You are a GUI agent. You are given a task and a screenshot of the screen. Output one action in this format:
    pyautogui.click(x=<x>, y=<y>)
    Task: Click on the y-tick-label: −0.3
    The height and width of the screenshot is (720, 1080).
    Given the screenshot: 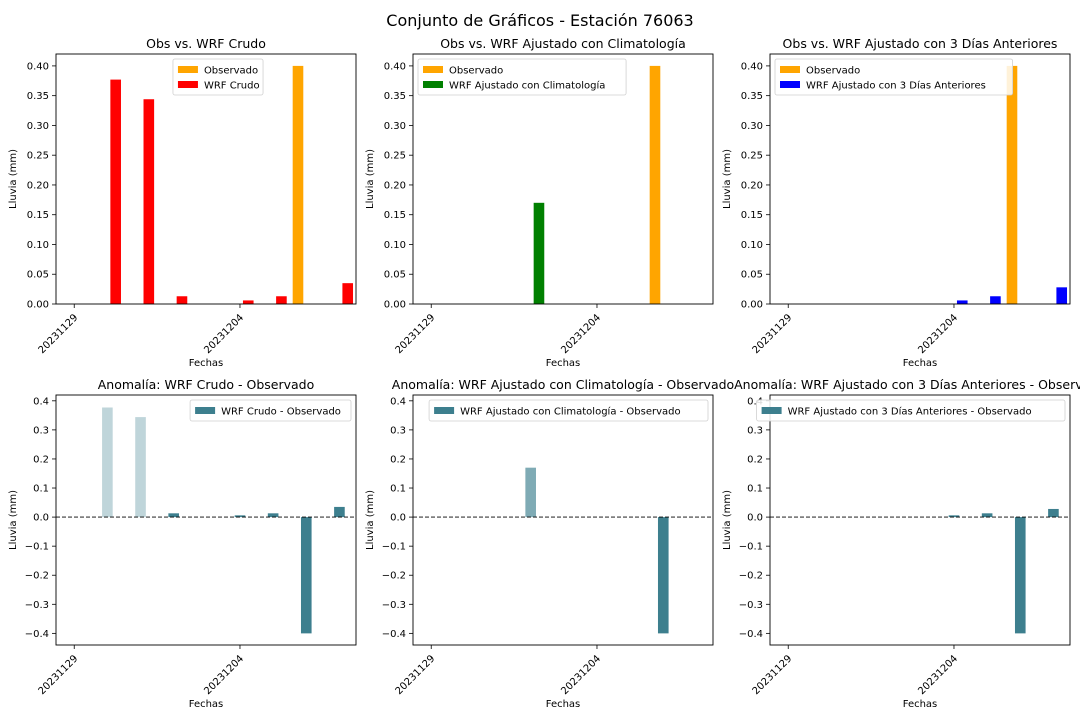 What is the action you would take?
    pyautogui.click(x=37, y=605)
    